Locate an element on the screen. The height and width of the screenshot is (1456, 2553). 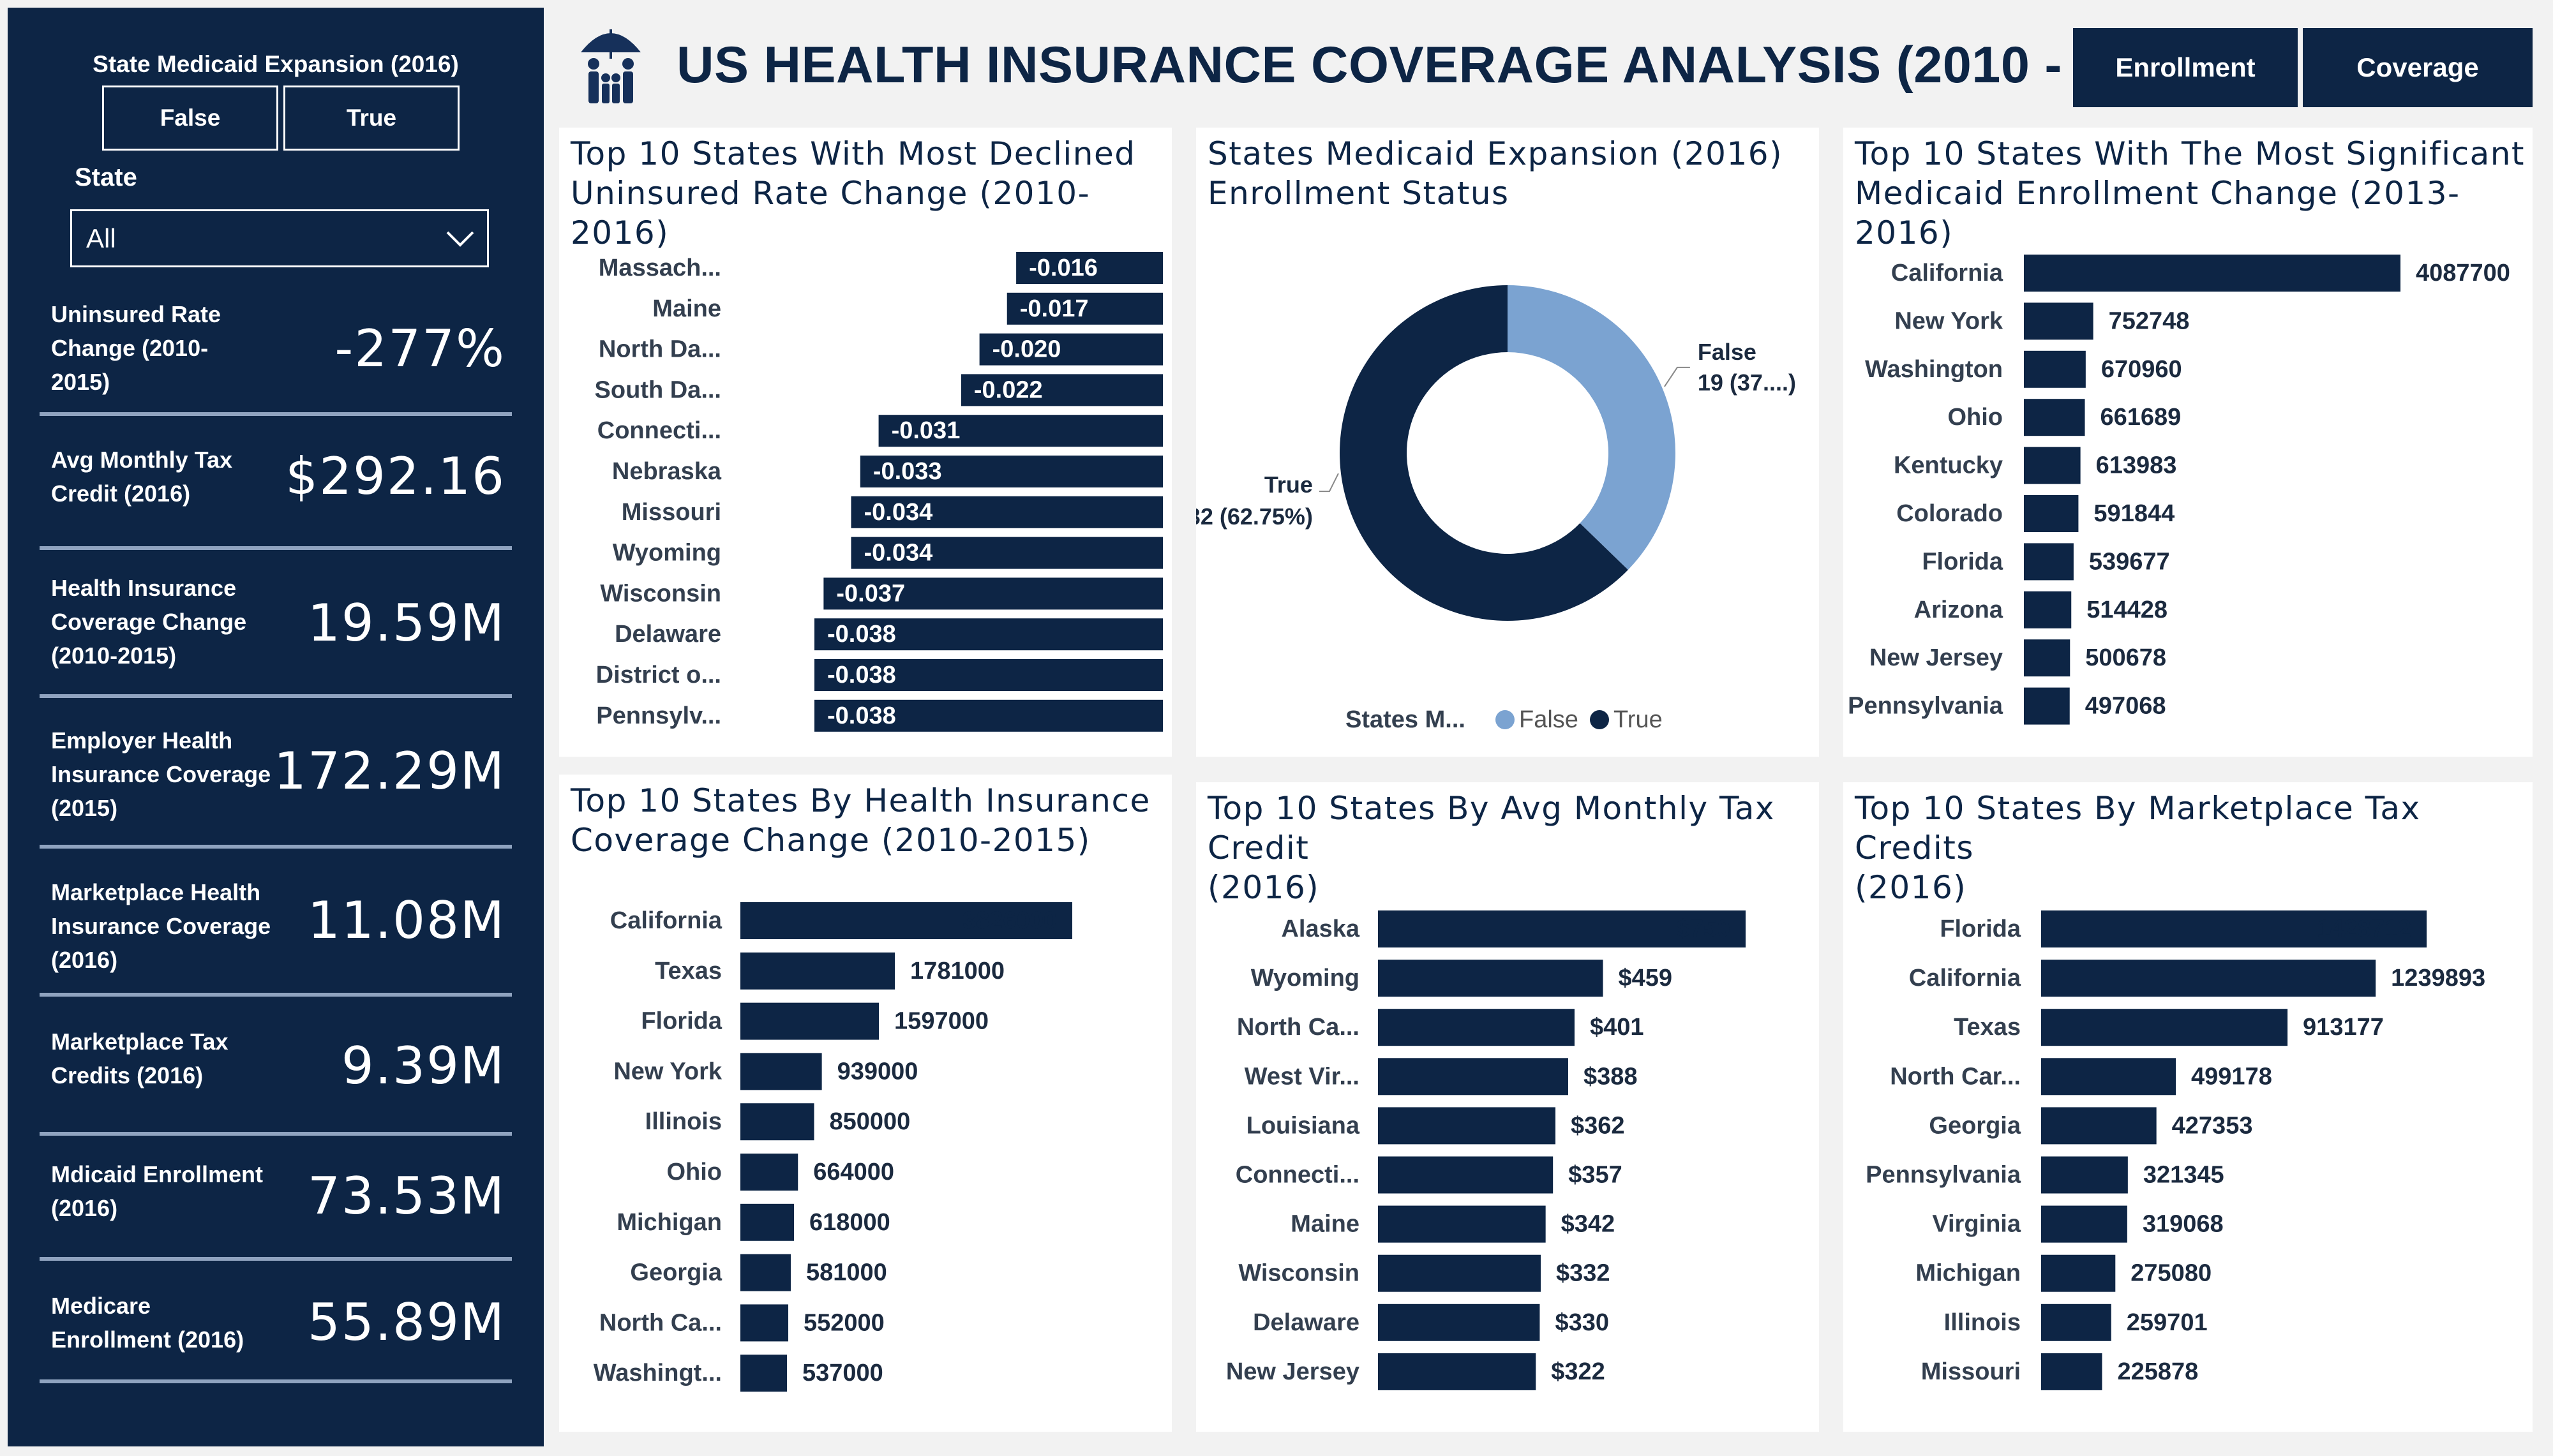
category-label: Missouri is located at coordinates (671, 512).